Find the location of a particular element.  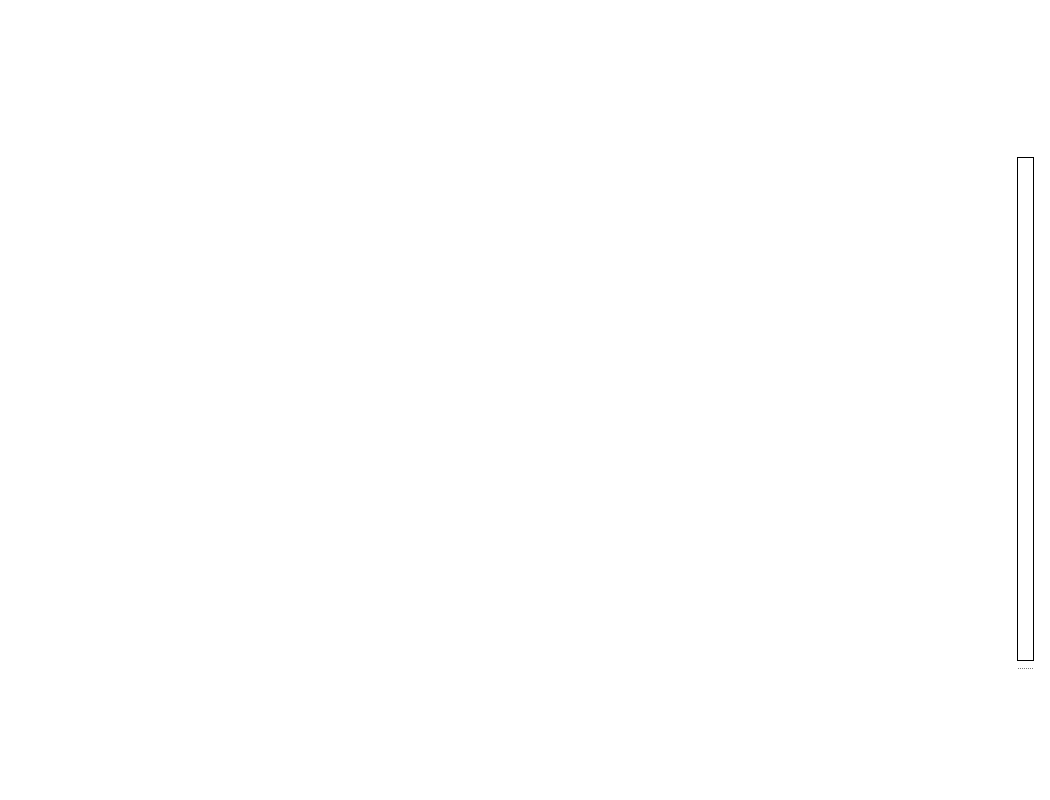

colorbar-frame is located at coordinates (1025, 409).